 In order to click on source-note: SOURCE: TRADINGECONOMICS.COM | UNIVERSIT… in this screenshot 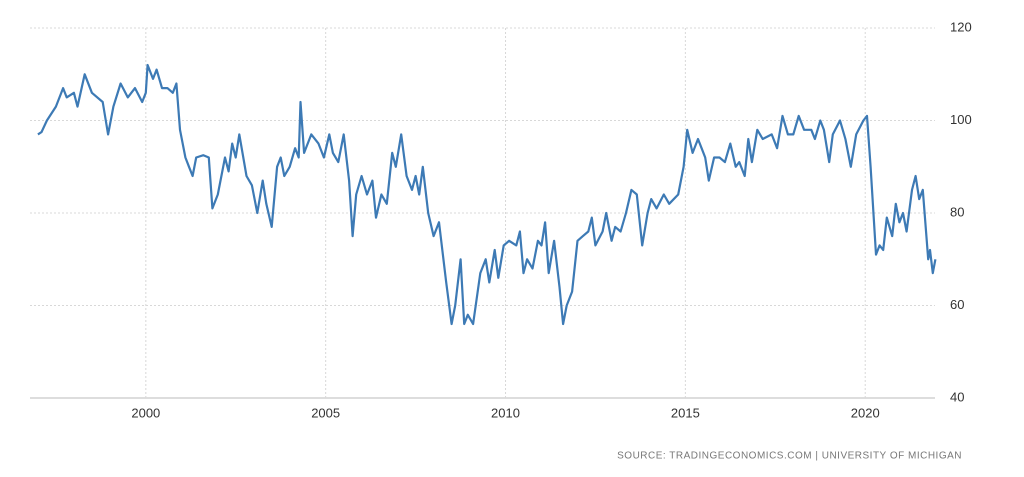, I will do `click(789, 456)`.